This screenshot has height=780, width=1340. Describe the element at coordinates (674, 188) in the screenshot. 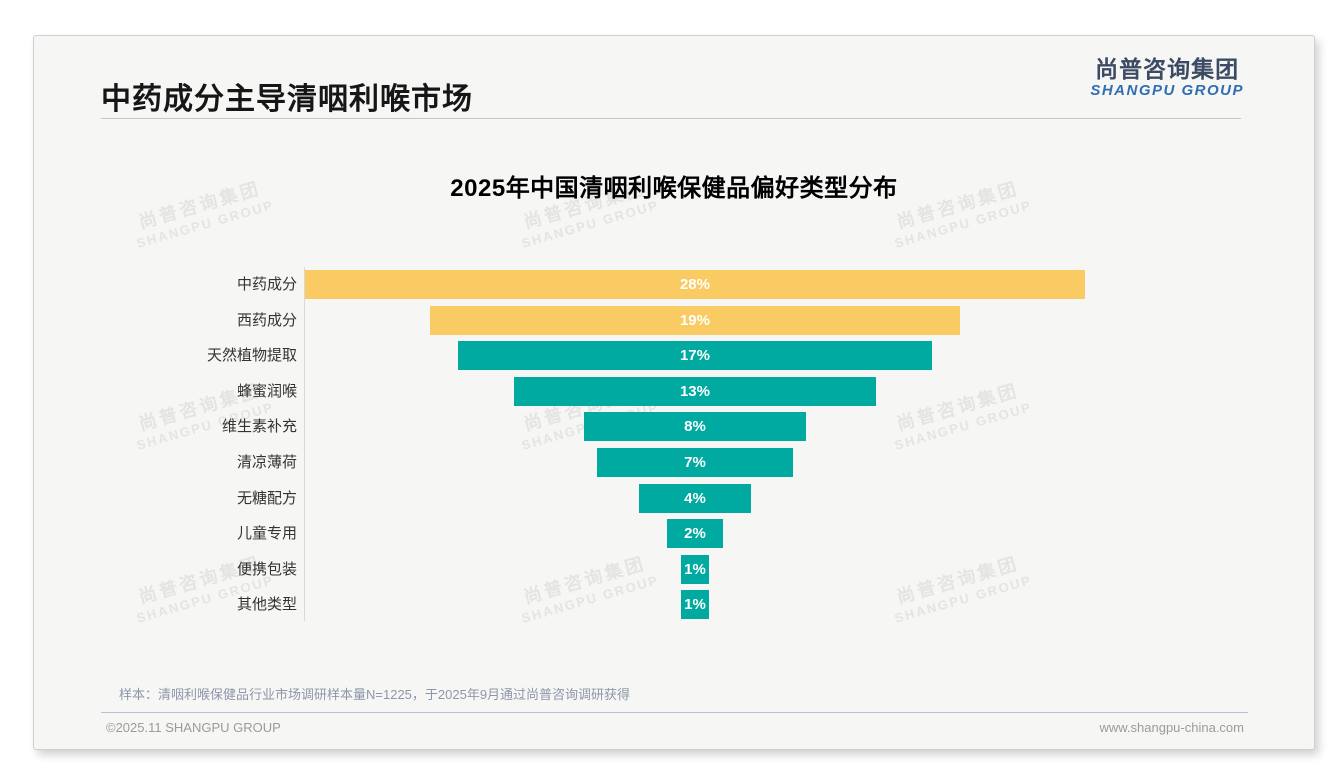

I see `chart-title: 2025年中国清咽利喉保健品偏好类型分布` at that location.